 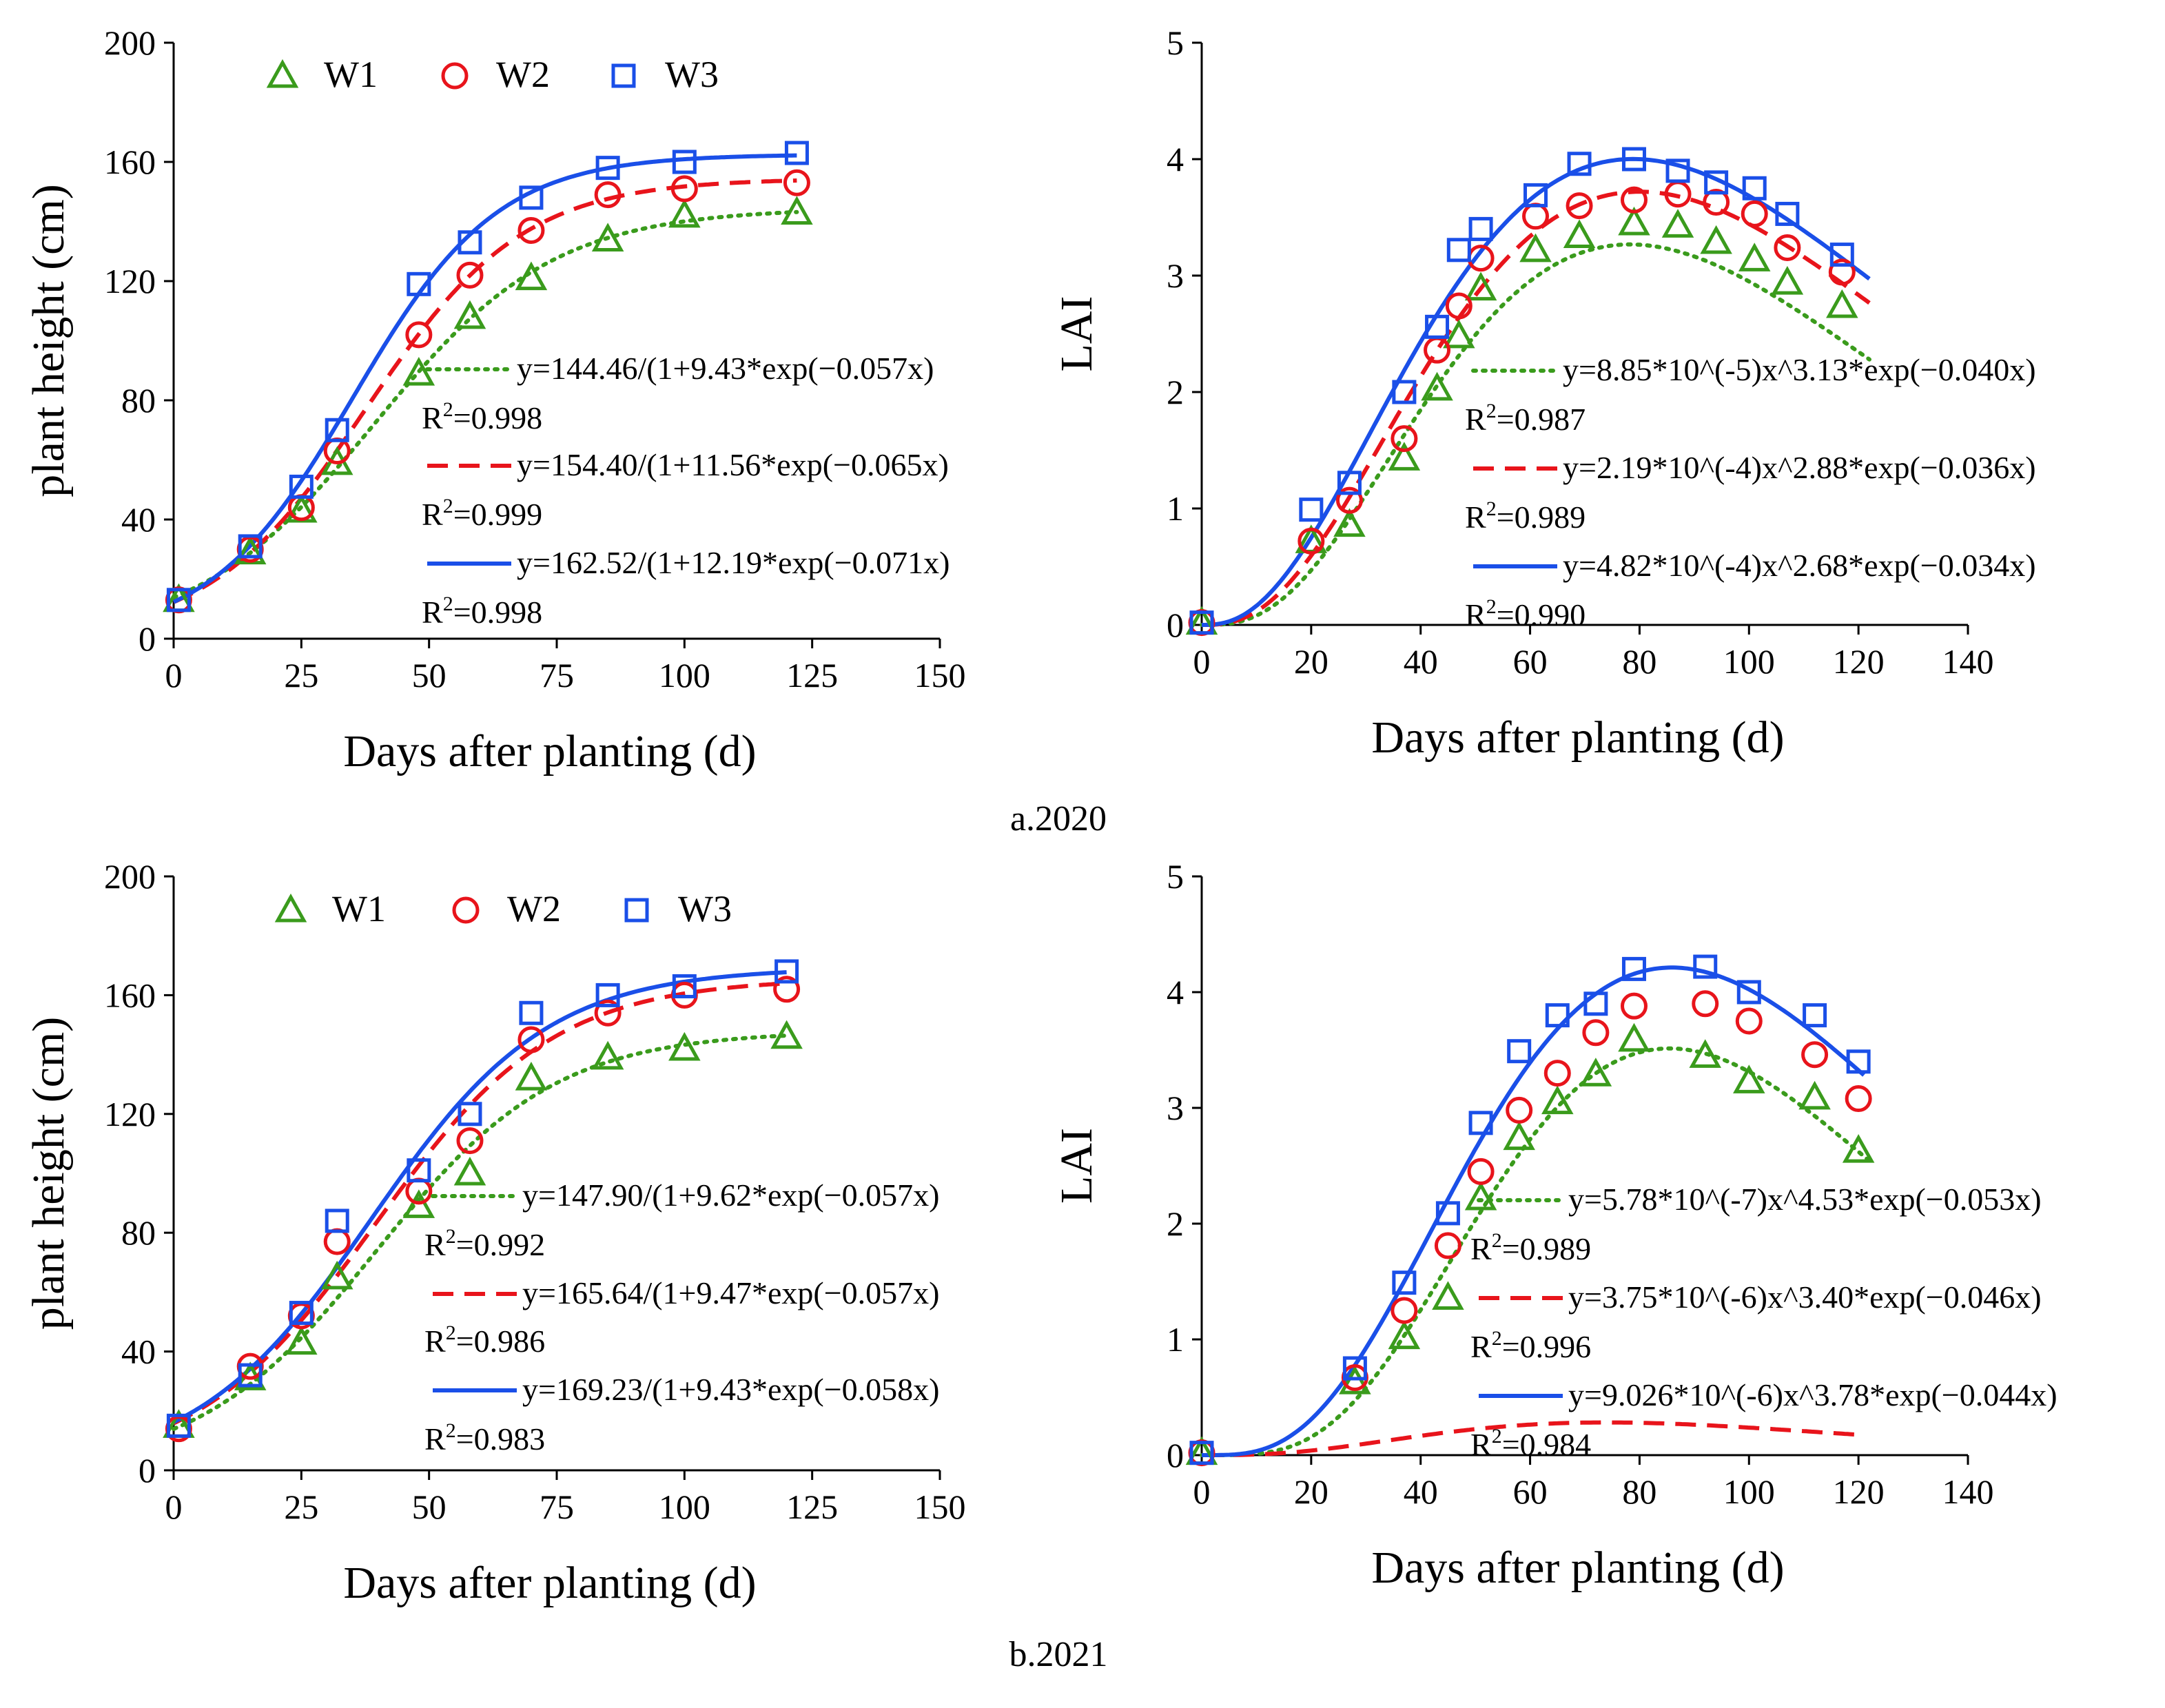 What do you see at coordinates (730, 1195) in the screenshot?
I see `fit-equation: y=147.90/(1+9.62*exp(−0.057x)` at bounding box center [730, 1195].